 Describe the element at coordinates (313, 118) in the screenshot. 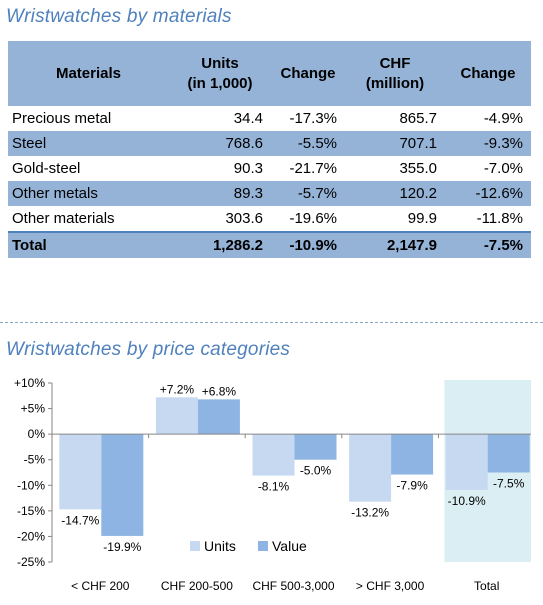

I see `cell-units-change: -17.3%` at that location.